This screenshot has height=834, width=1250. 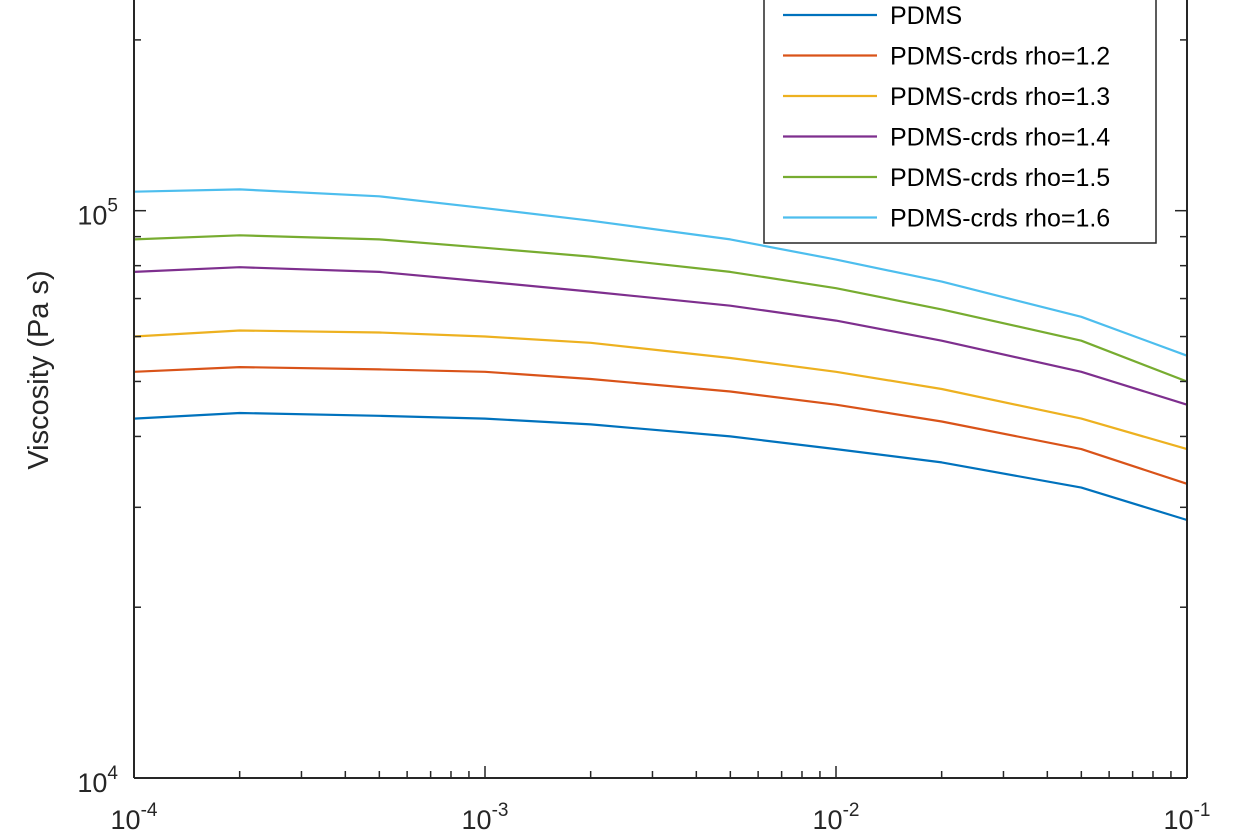 What do you see at coordinates (1000, 57) in the screenshot?
I see `legend-label-2: PDMS-crds rho=1.2` at bounding box center [1000, 57].